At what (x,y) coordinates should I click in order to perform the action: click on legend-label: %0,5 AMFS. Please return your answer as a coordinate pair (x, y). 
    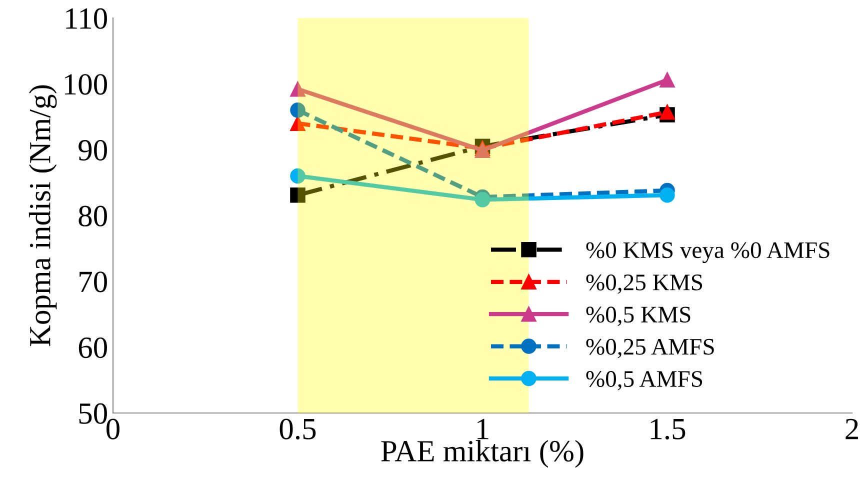
    Looking at the image, I should click on (644, 380).